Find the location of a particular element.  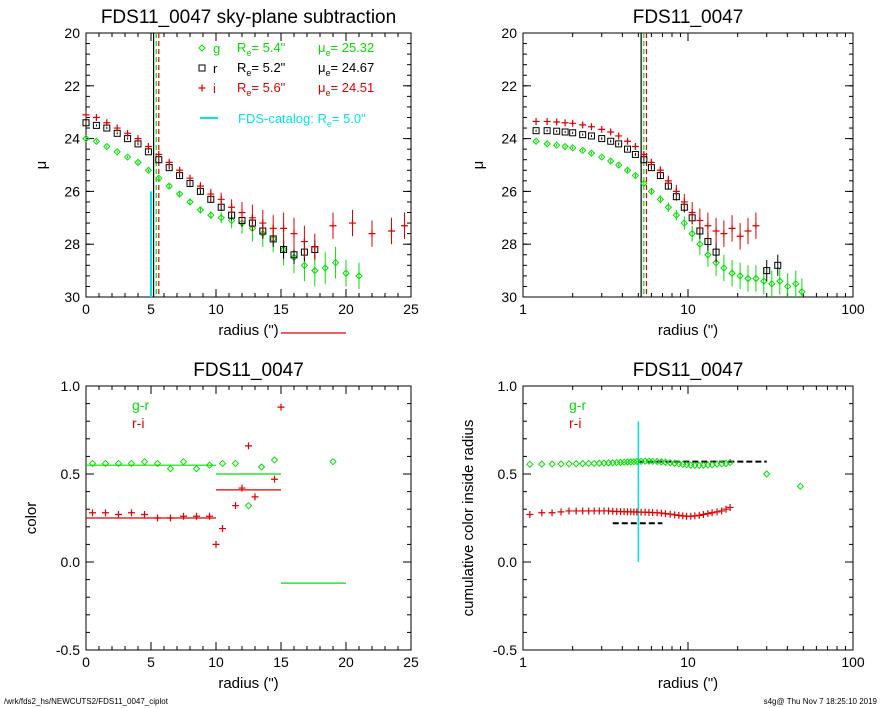

legend-mu-text: μe= 24.67 is located at coordinates (346, 69).